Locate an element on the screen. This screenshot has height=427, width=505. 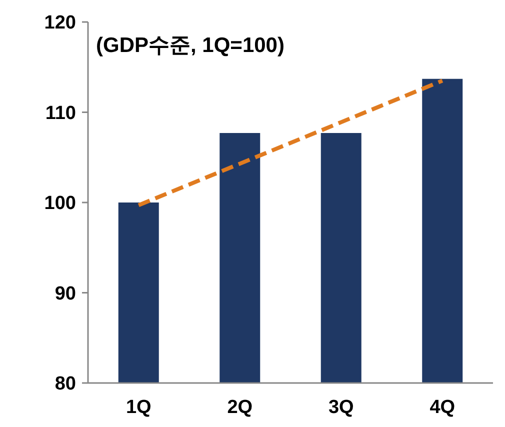
x-tick-label: 4Q is located at coordinates (443, 407).